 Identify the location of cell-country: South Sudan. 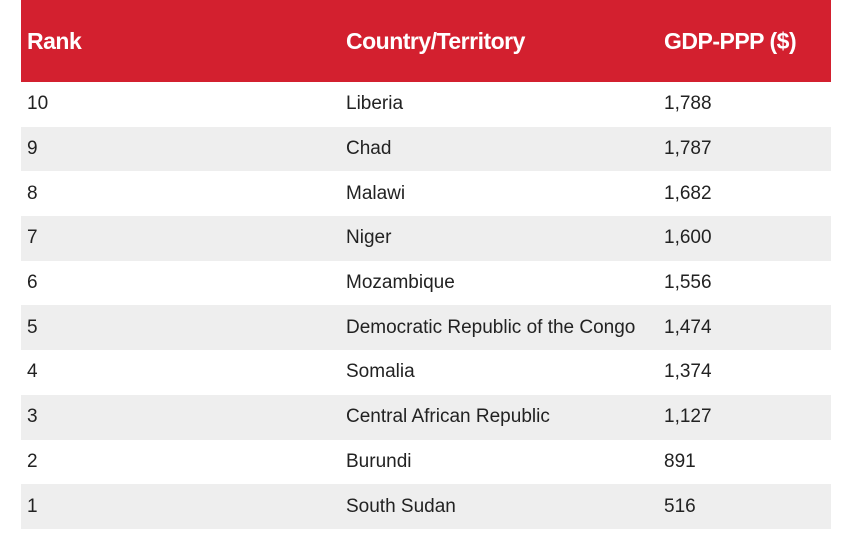
(401, 506).